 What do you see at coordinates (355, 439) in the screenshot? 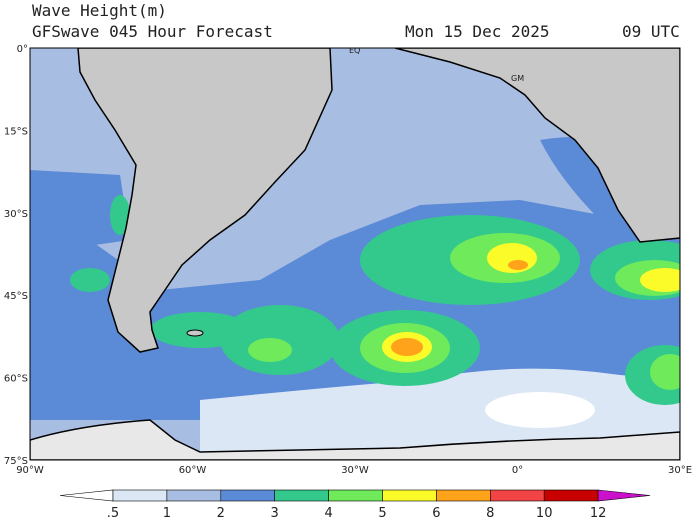
I see `antarctica` at bounding box center [355, 439].